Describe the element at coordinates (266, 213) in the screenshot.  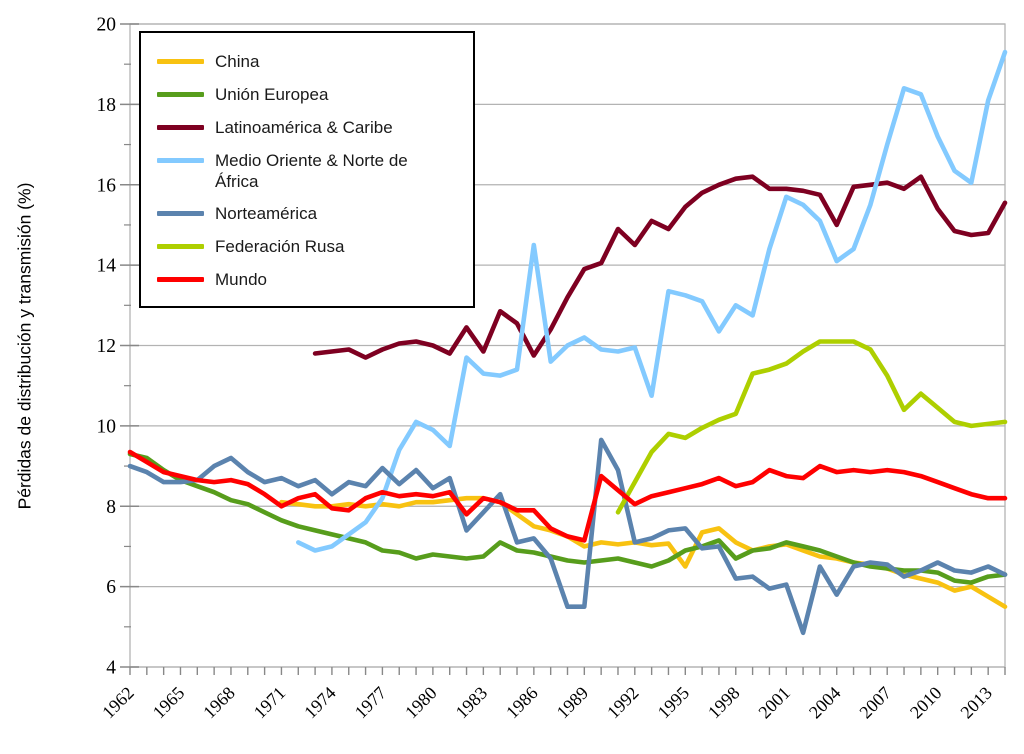
I see `legend-label-norteamerica: Norteamérica` at that location.